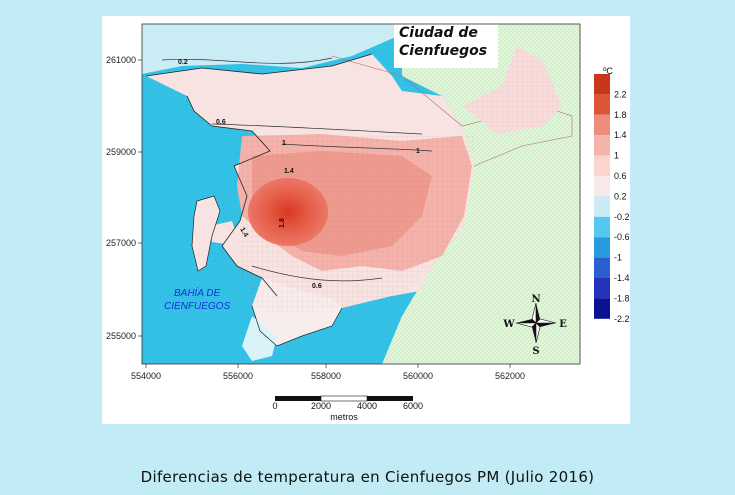 The image size is (735, 495). Describe the element at coordinates (622, 237) in the screenshot. I see `legend-tick-label: -0.6` at that location.